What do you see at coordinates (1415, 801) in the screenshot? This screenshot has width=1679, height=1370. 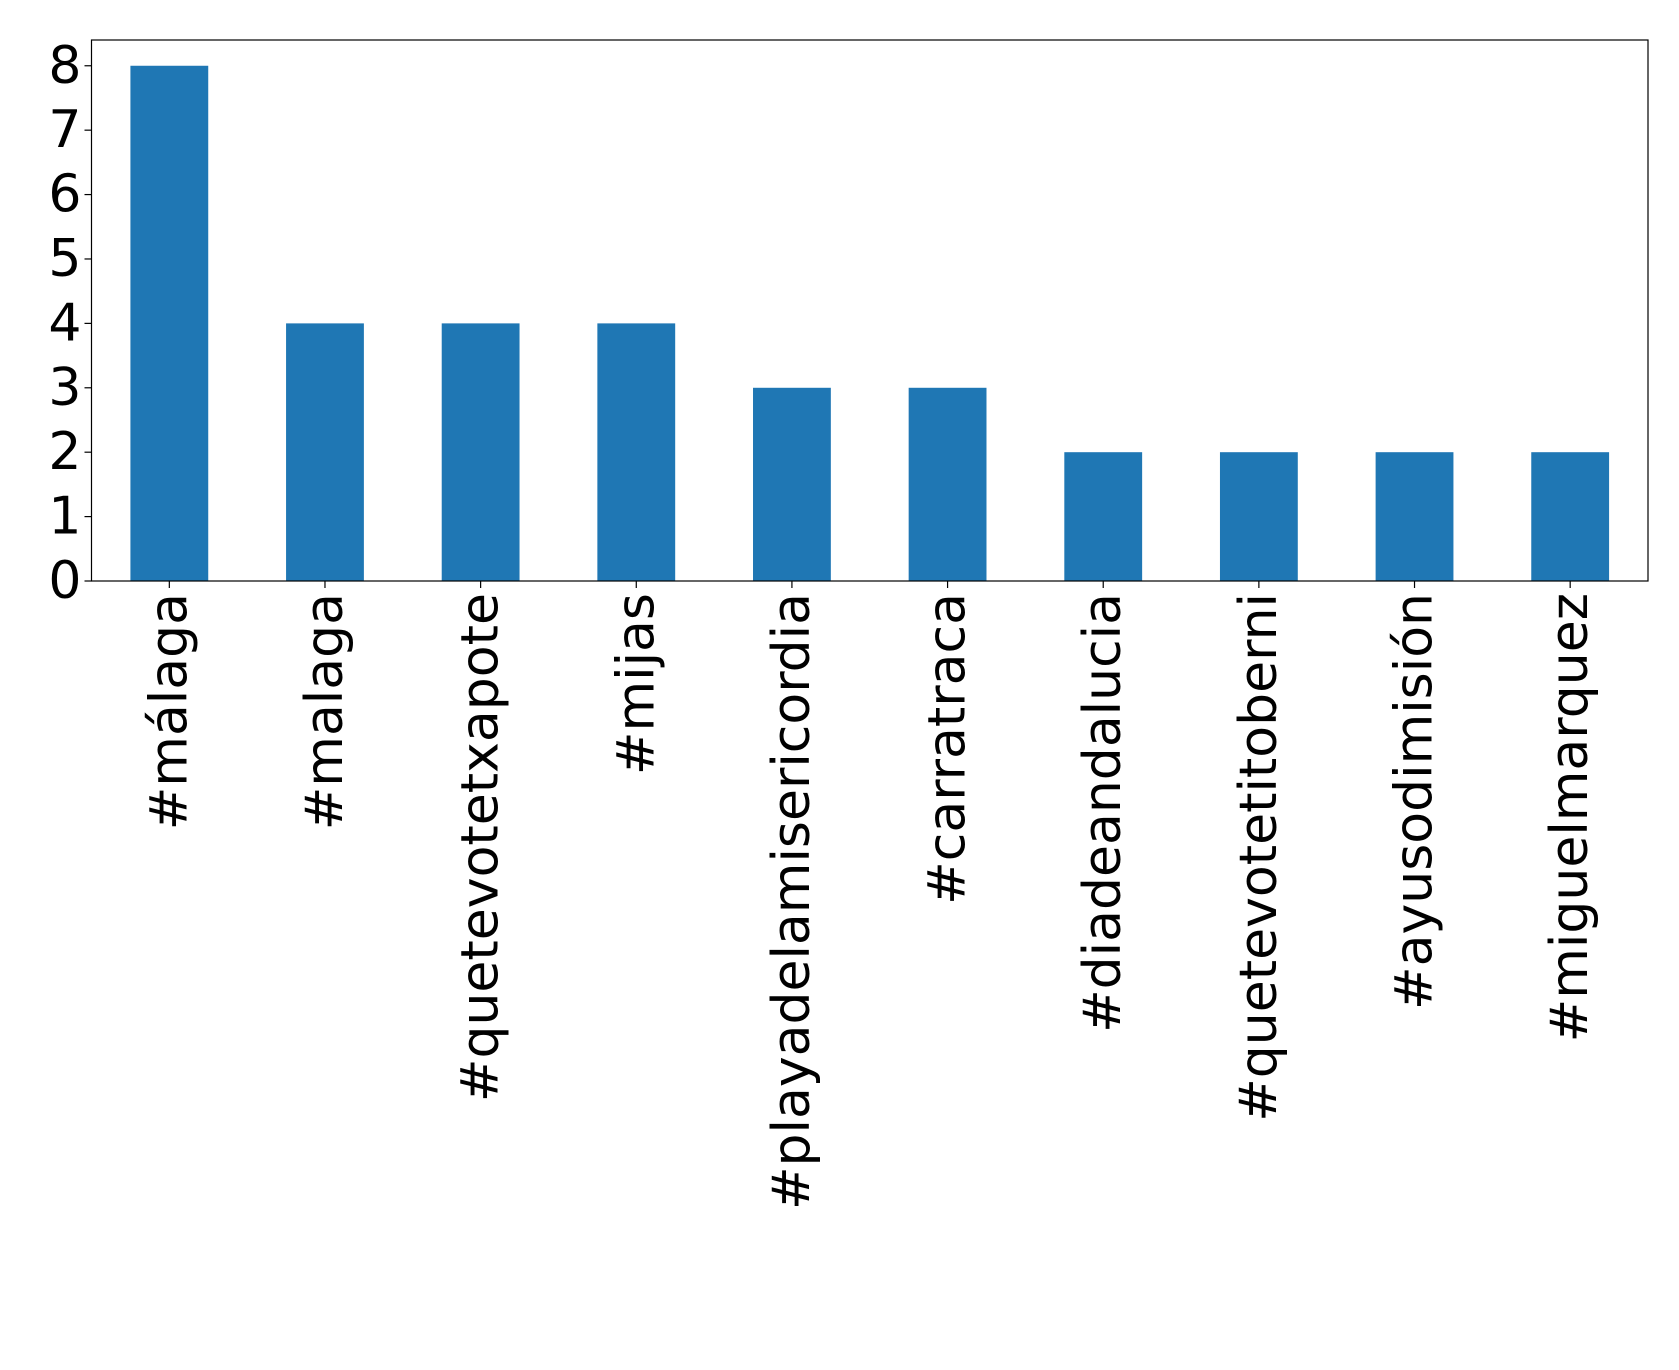 I see `x-tick-label: #ayusodimisión` at bounding box center [1415, 801].